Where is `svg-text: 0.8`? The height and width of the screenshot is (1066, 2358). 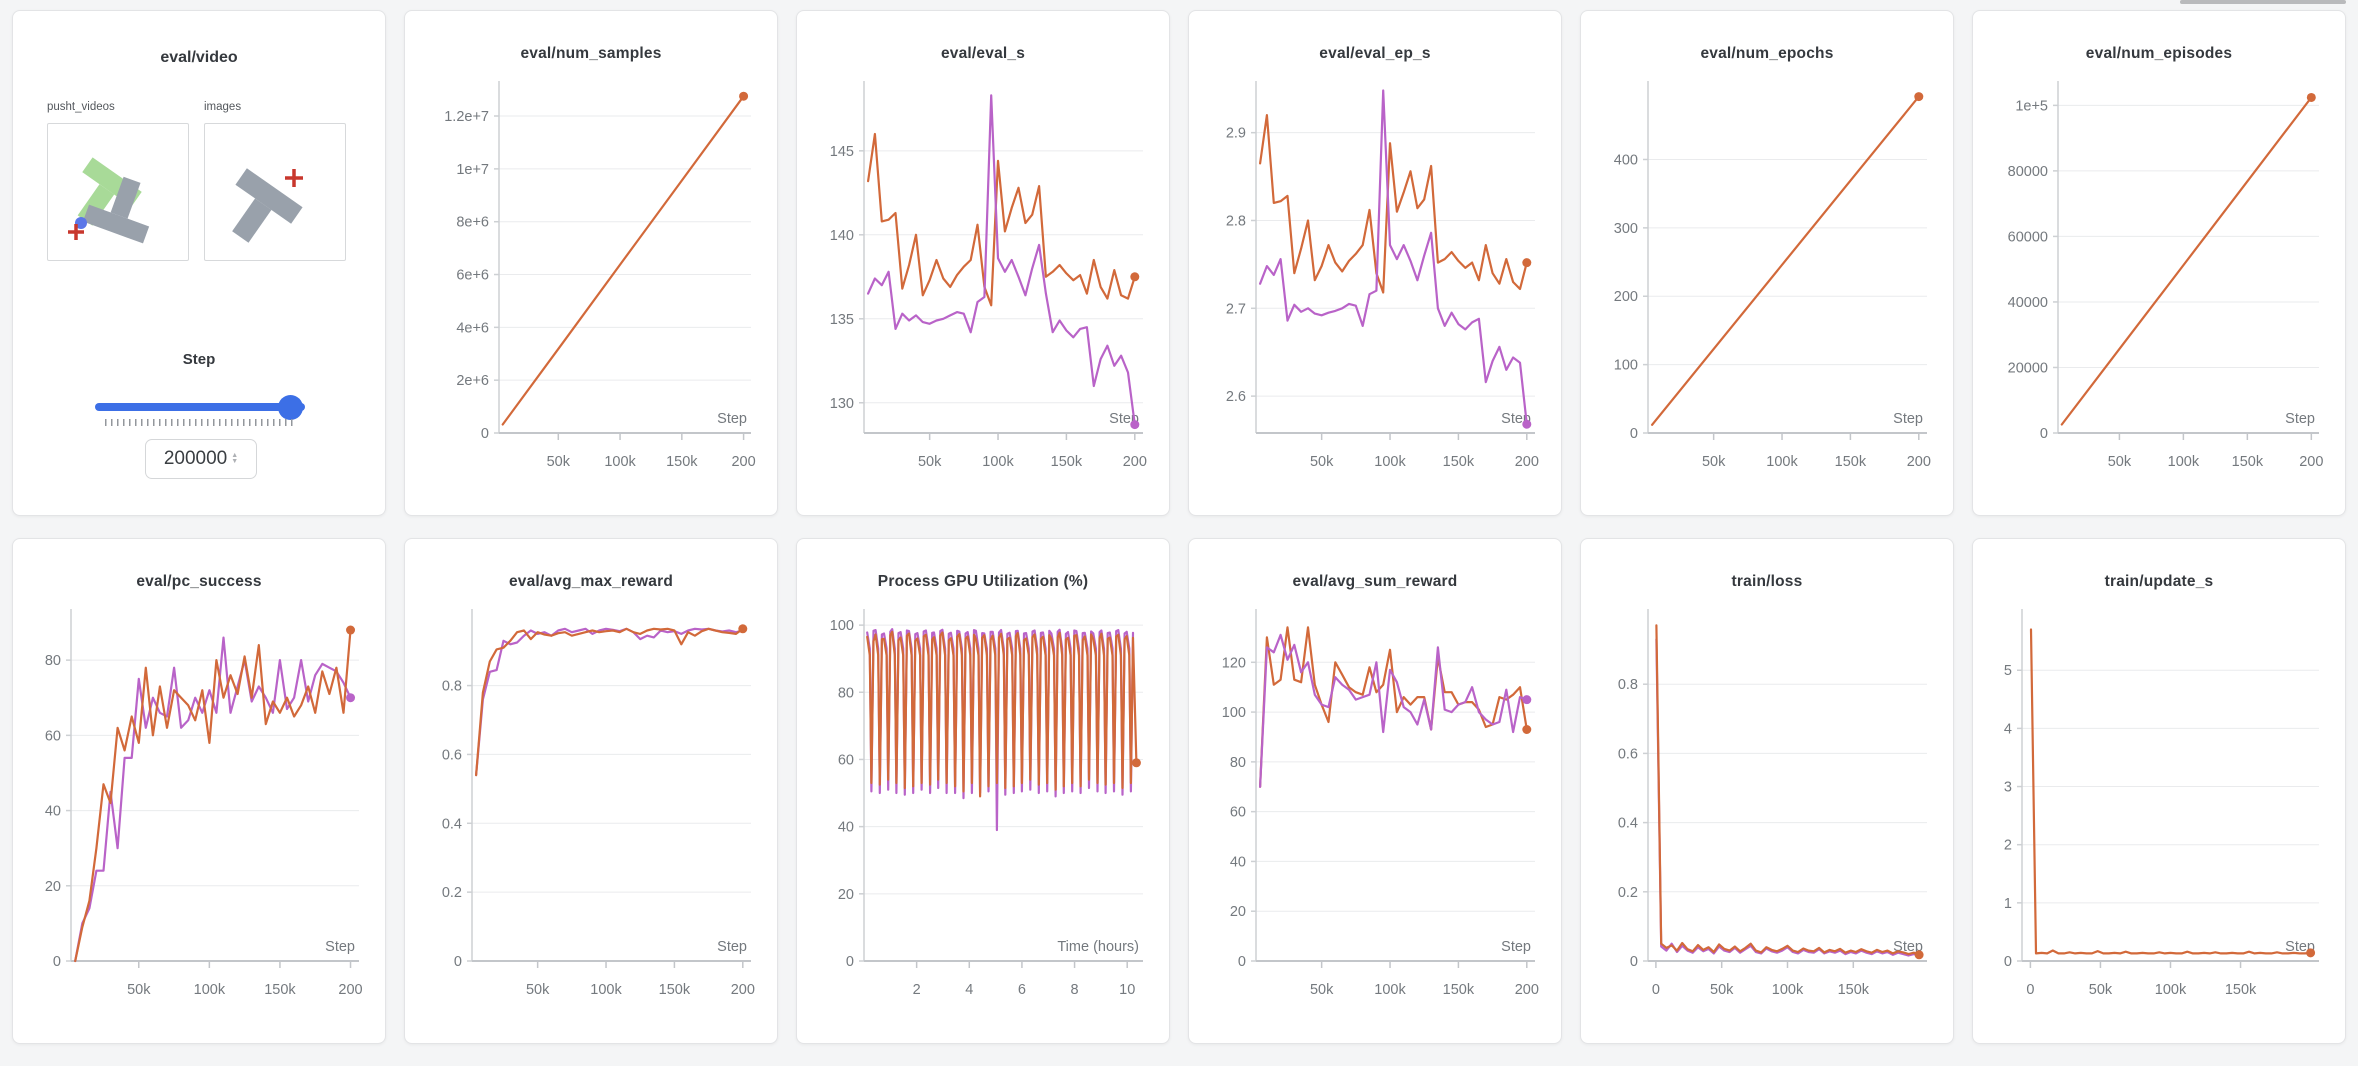 svg-text: 0.8 is located at coordinates (452, 687).